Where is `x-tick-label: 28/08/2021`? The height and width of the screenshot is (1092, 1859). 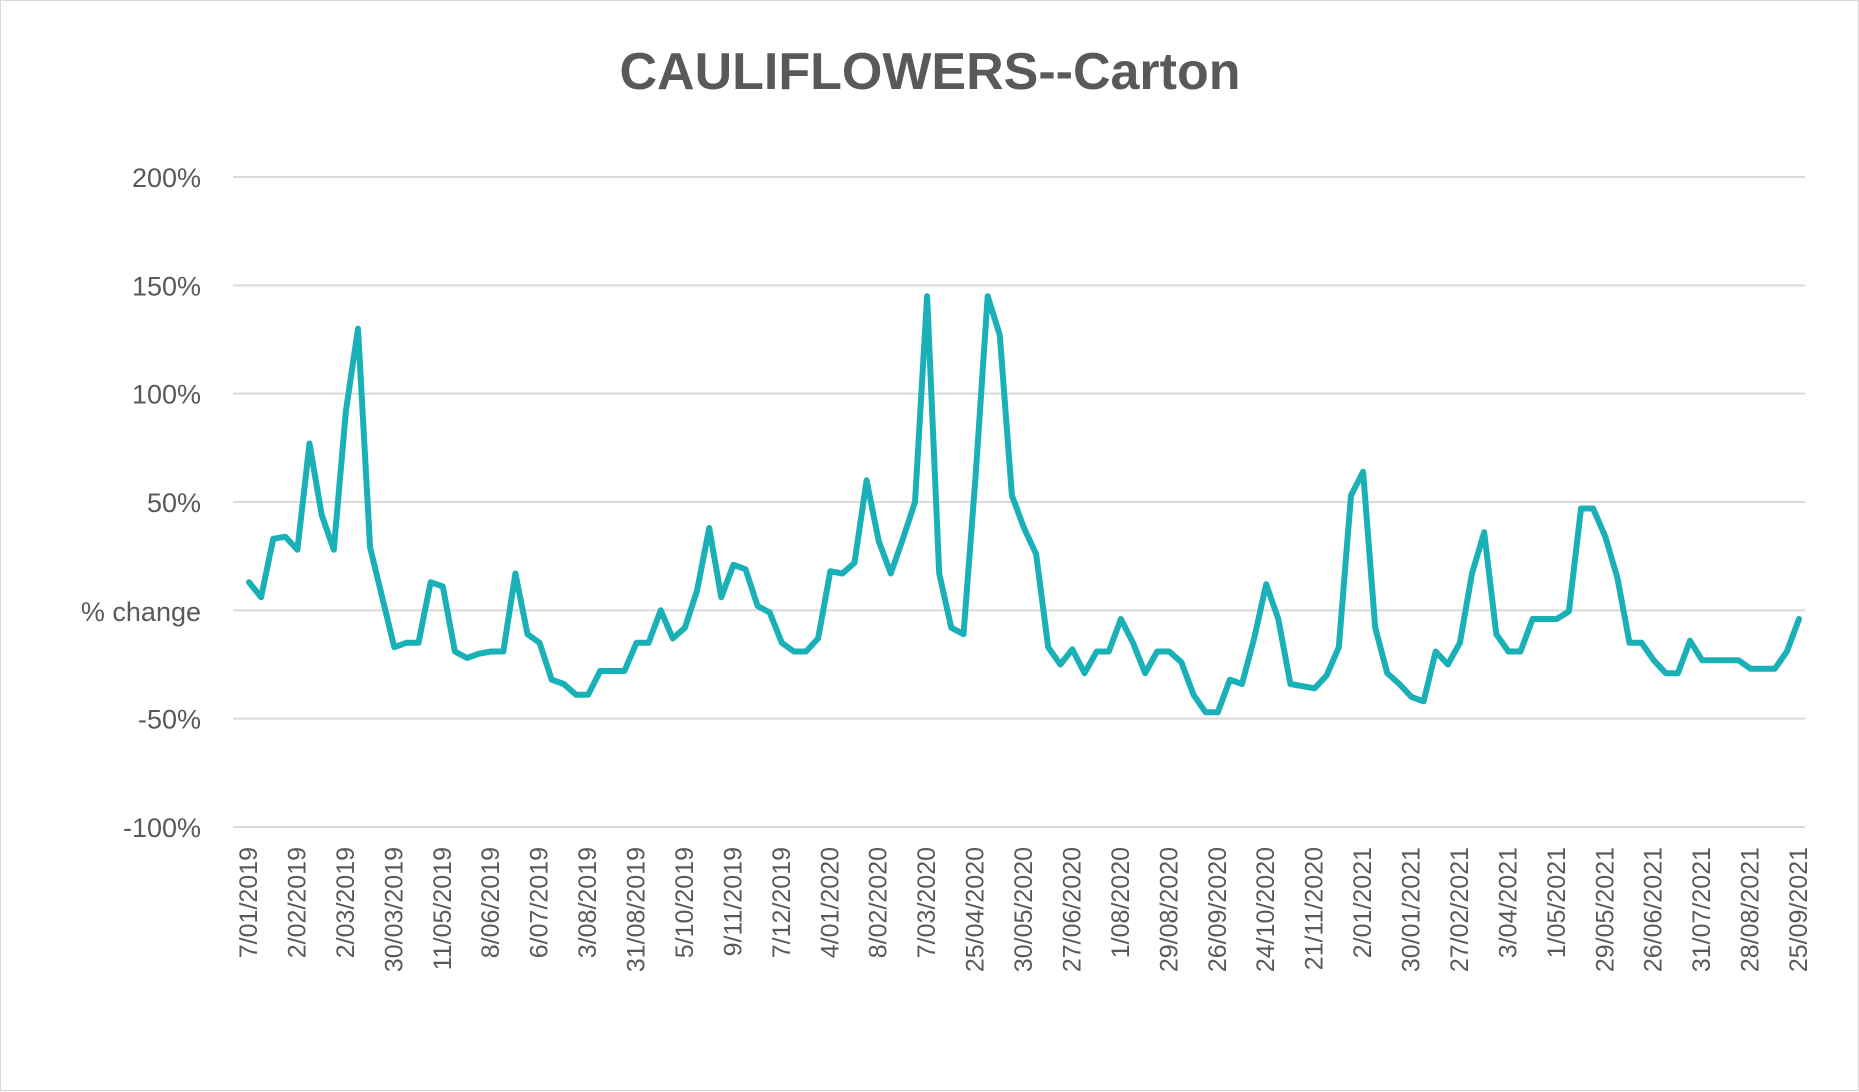
x-tick-label: 28/08/2021 is located at coordinates (1751, 909).